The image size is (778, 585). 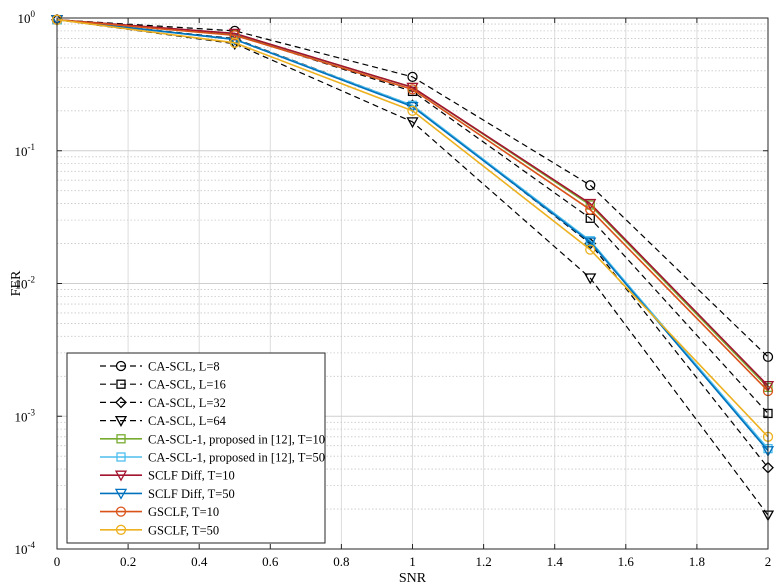 I want to click on x-tick-label: 1.4, so click(x=555, y=561).